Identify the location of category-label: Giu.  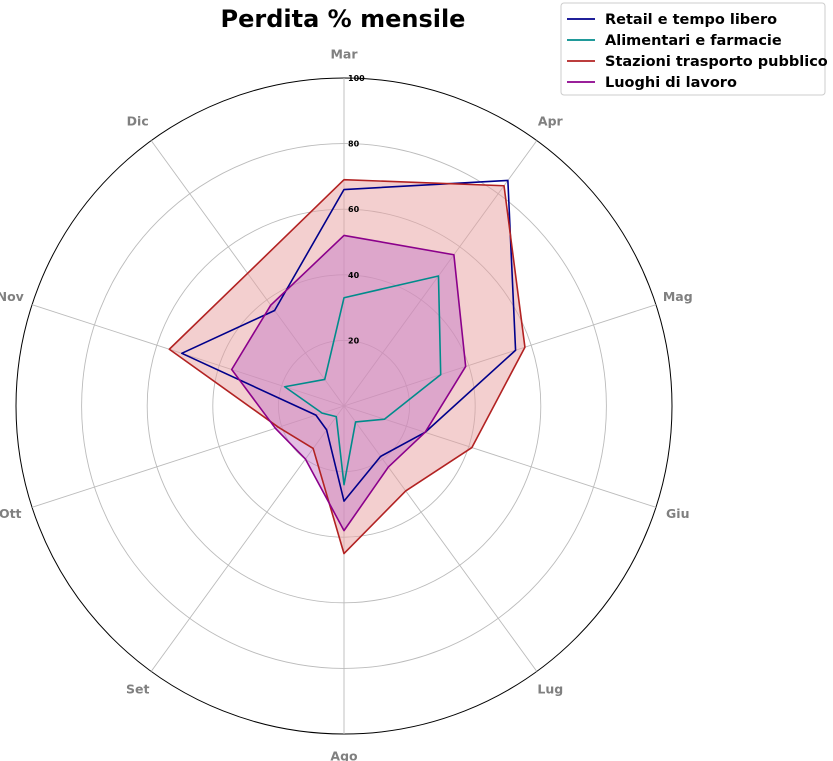
(677, 513).